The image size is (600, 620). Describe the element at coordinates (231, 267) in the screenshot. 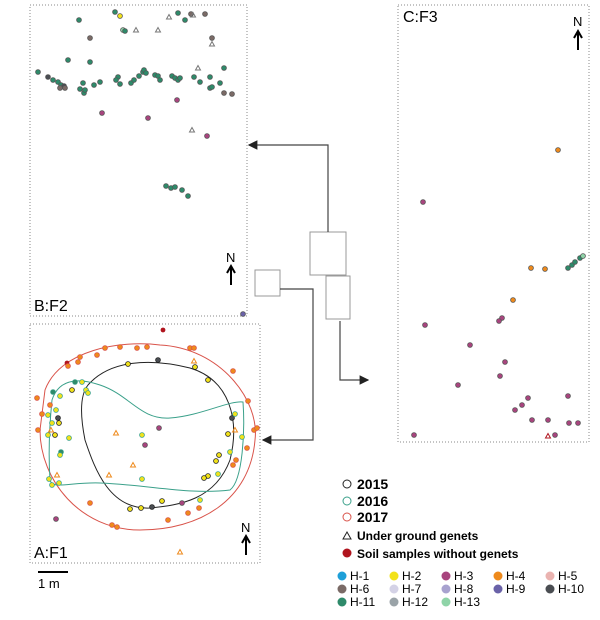

I see `north-arrow-b: N` at that location.